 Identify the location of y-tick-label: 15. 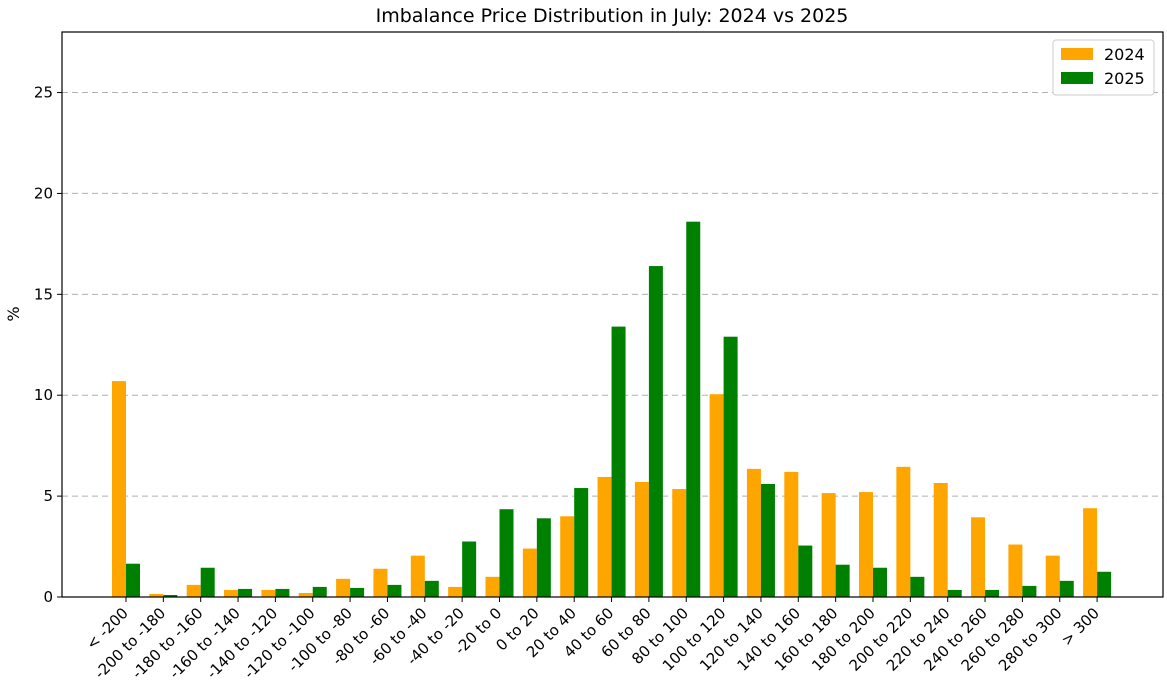
(43, 294).